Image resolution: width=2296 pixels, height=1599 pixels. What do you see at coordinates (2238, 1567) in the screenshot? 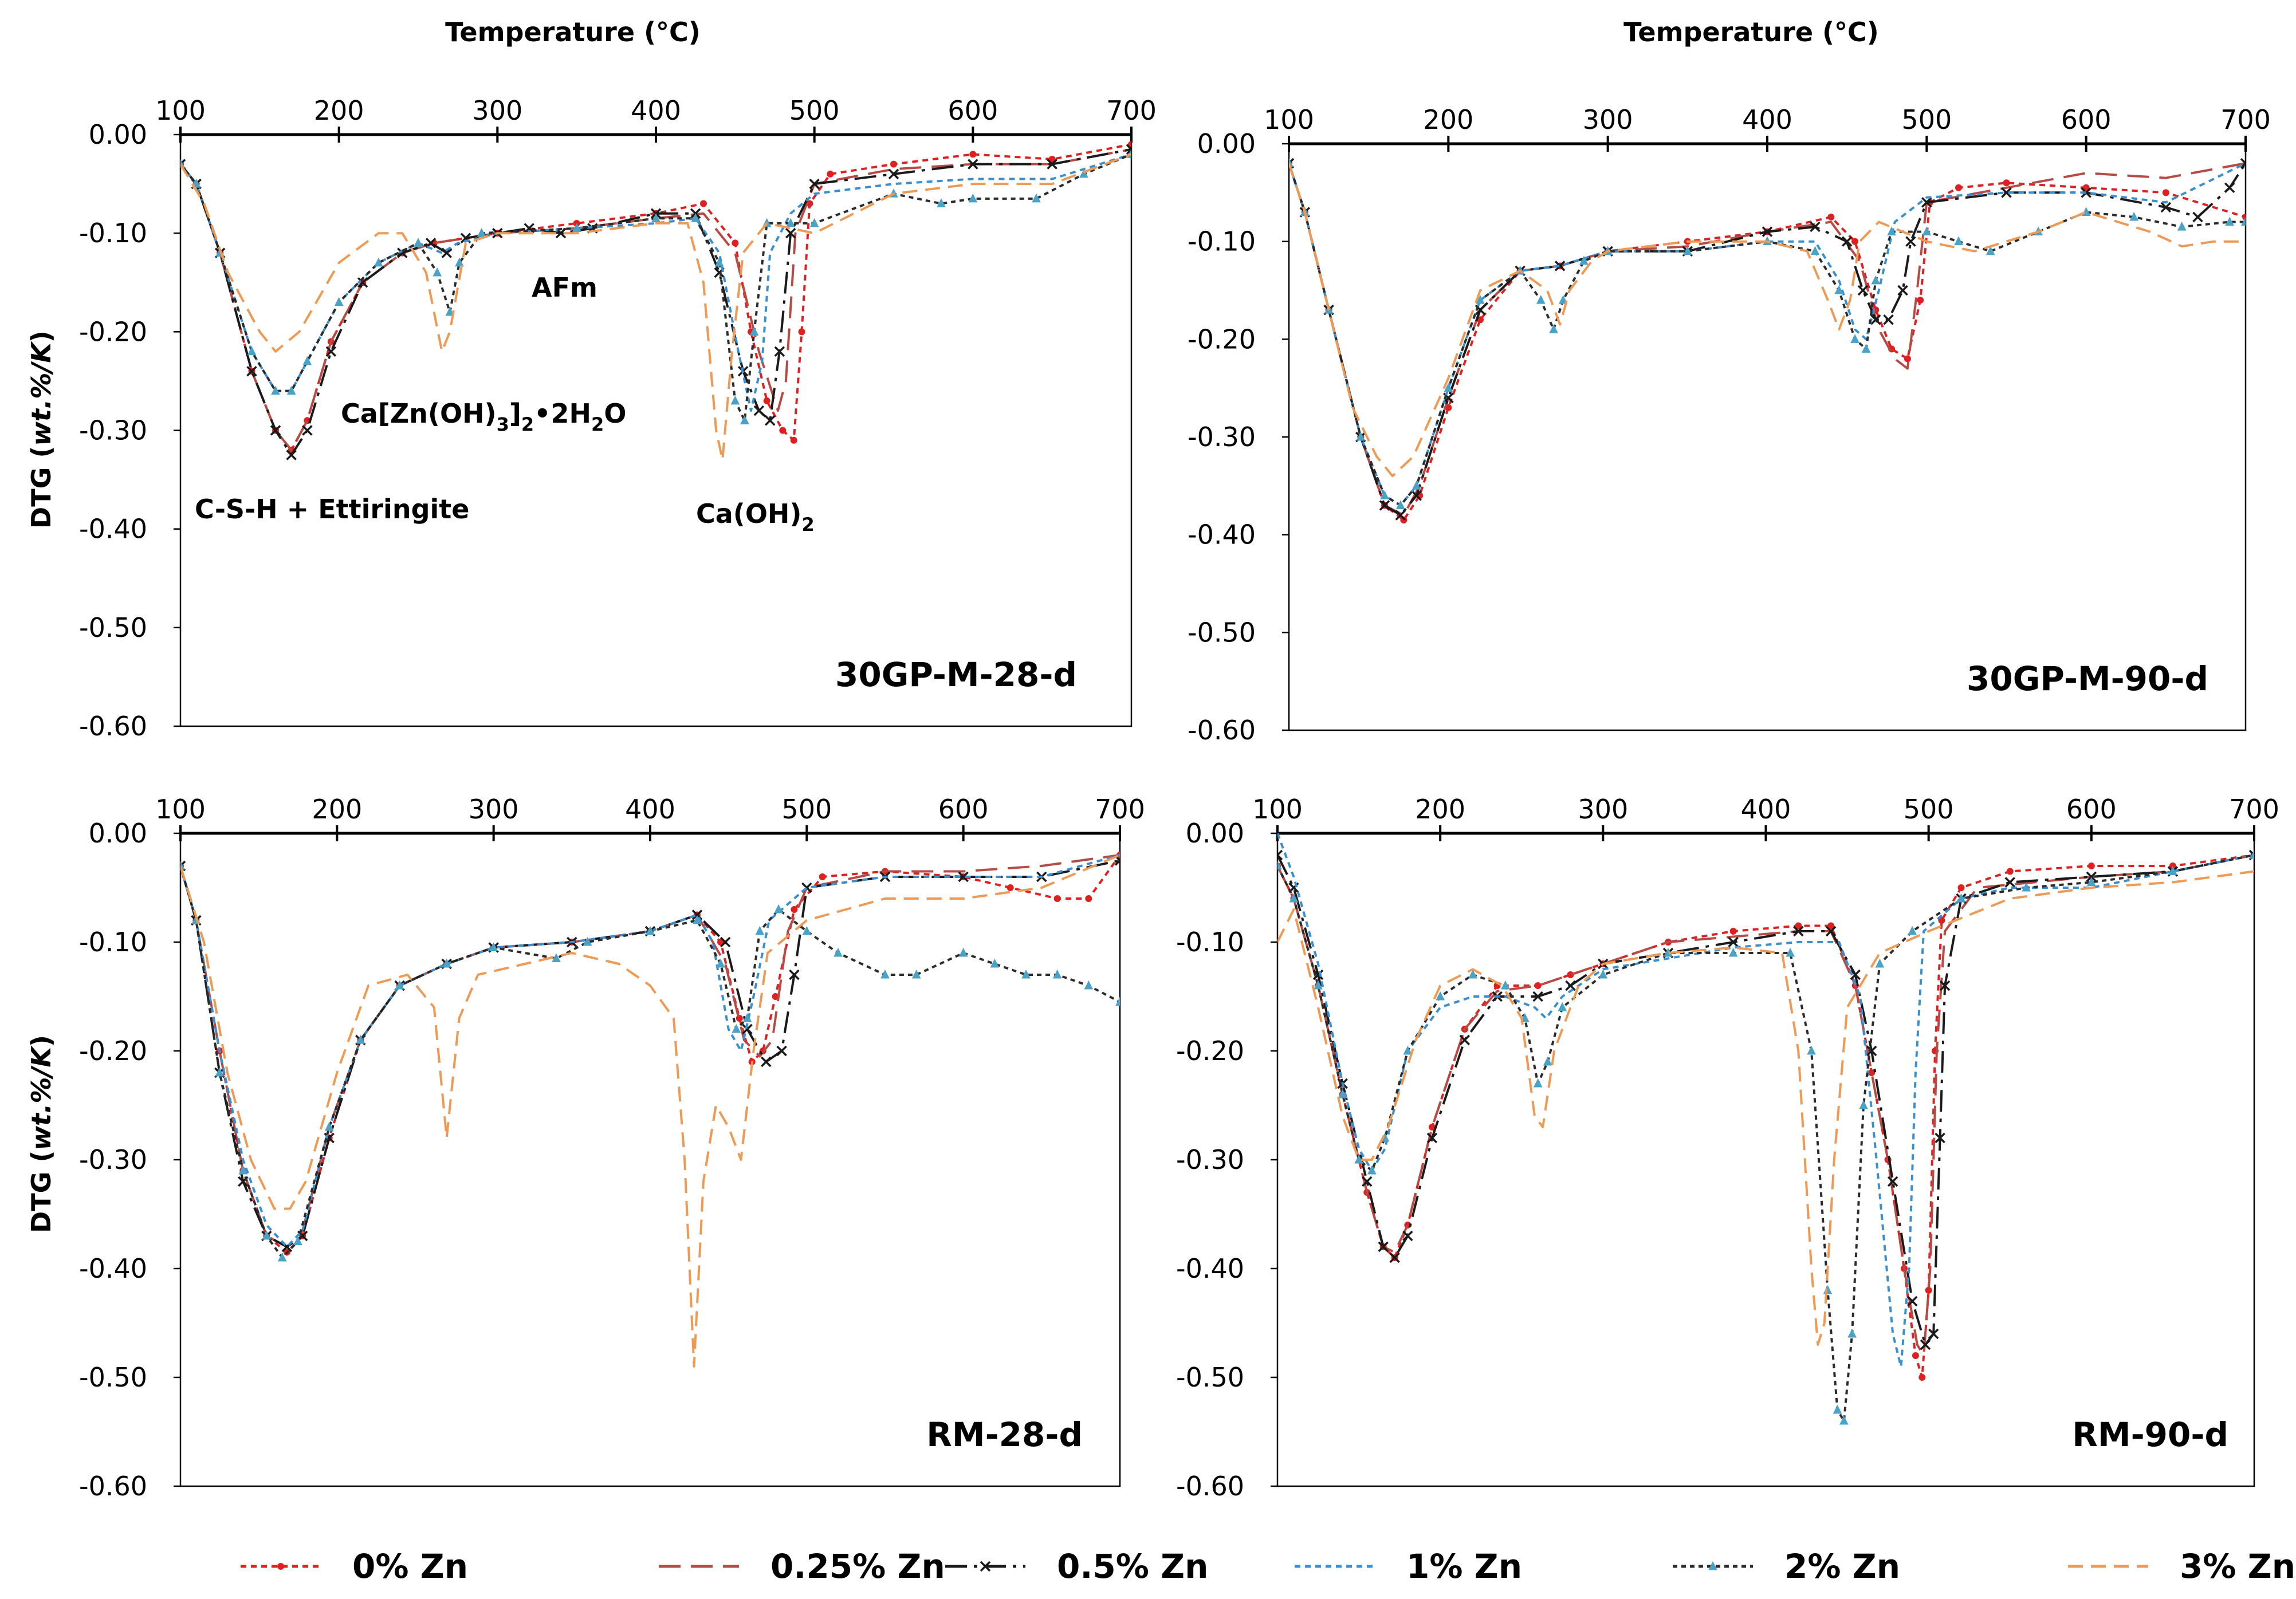
I see `legend-label: 3% Zn` at bounding box center [2238, 1567].